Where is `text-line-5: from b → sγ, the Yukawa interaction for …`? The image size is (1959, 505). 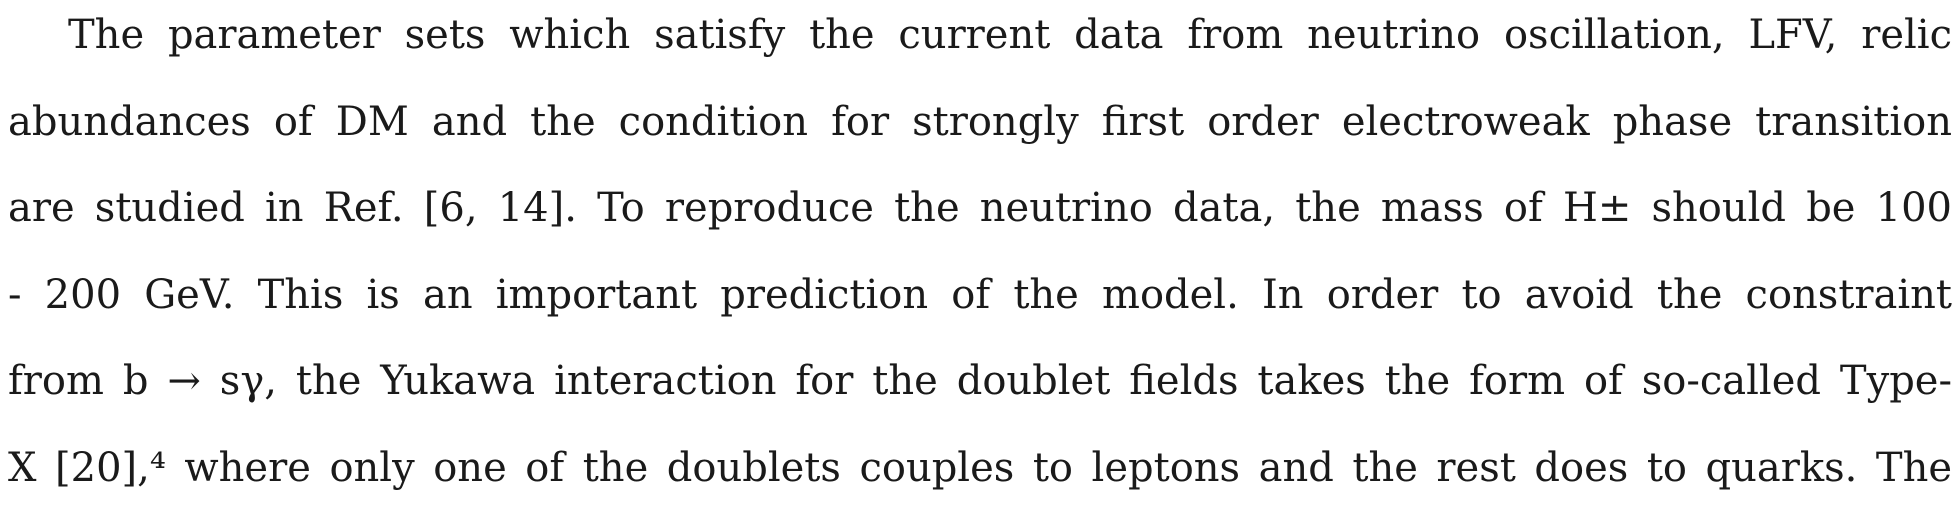
text-line-5: from b → sγ, the Yukawa interaction for … is located at coordinates (980, 381).